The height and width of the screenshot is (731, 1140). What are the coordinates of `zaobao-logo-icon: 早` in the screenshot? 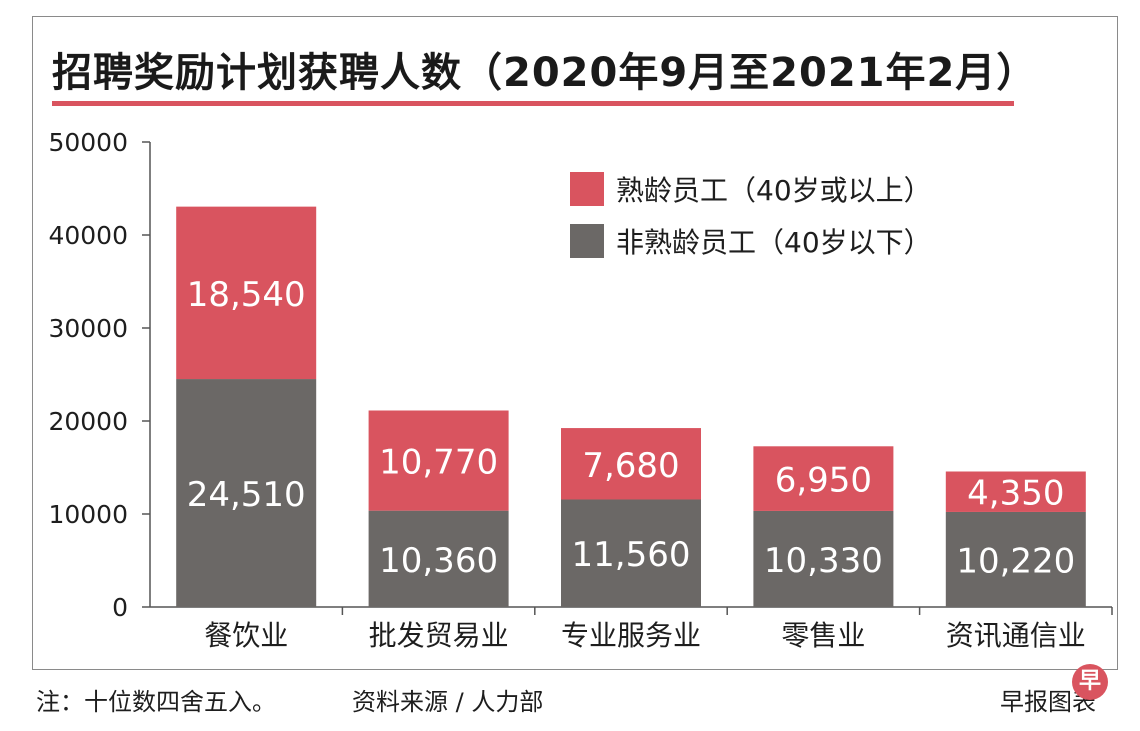 It's located at (1090, 682).